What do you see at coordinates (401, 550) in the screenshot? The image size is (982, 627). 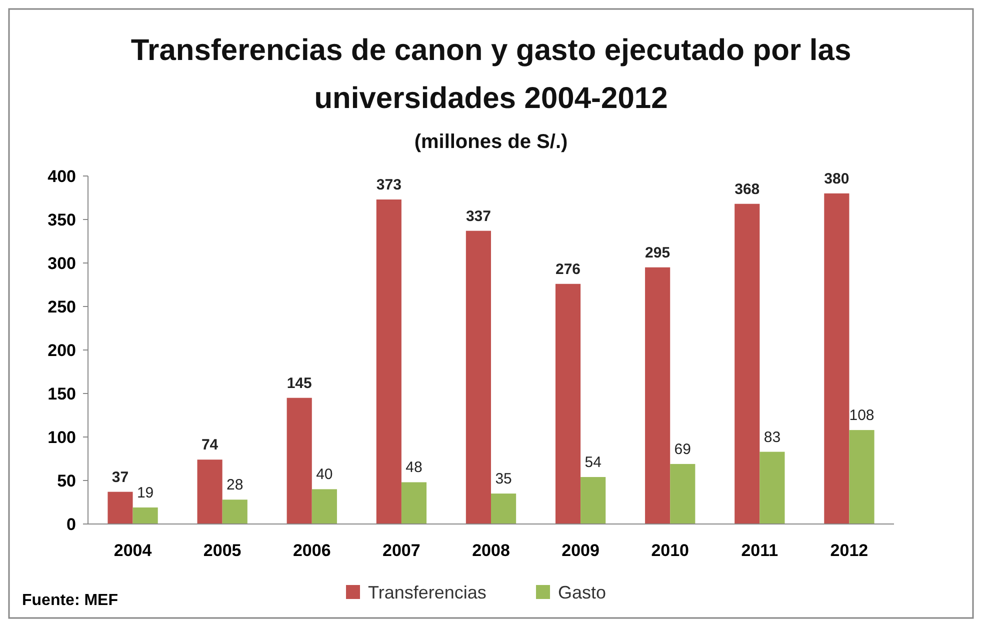 I see `x-tick-label: 2007` at bounding box center [401, 550].